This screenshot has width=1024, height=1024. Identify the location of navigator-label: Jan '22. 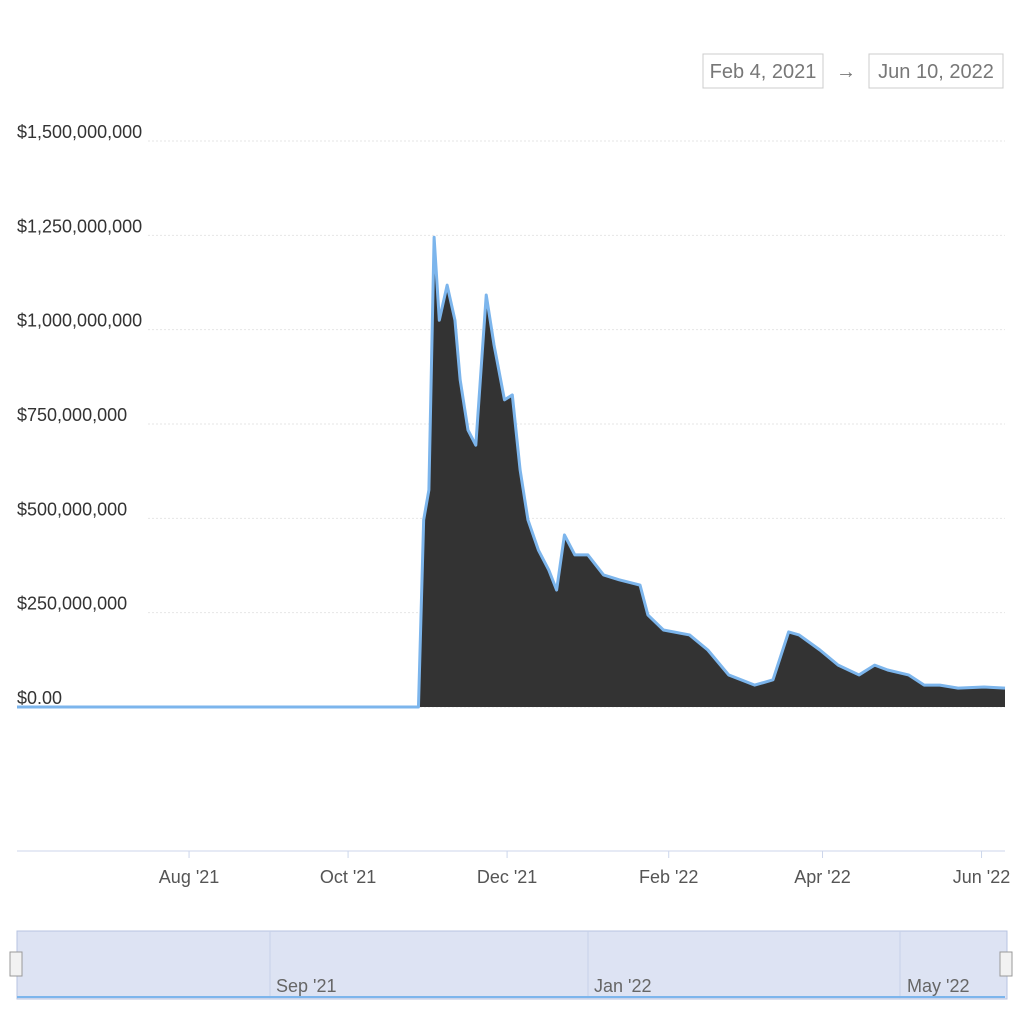
(622, 986).